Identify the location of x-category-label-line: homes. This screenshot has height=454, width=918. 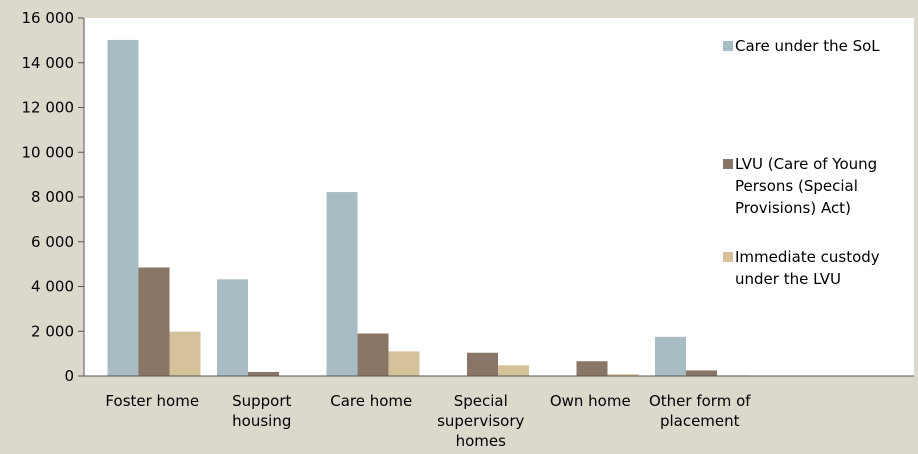
(481, 441).